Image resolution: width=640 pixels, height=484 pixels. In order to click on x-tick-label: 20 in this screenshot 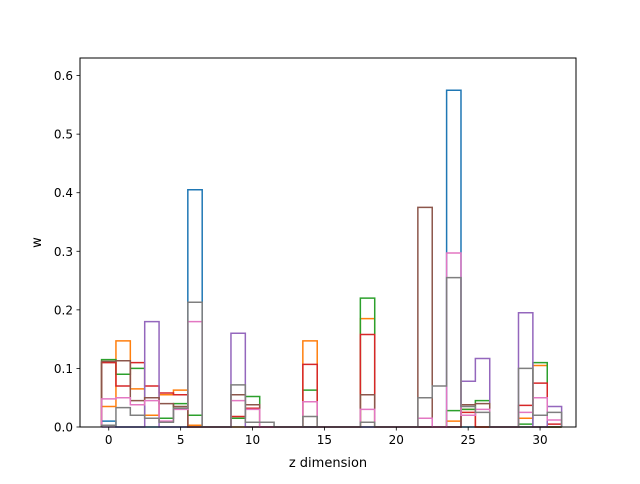, I will do `click(396, 440)`.